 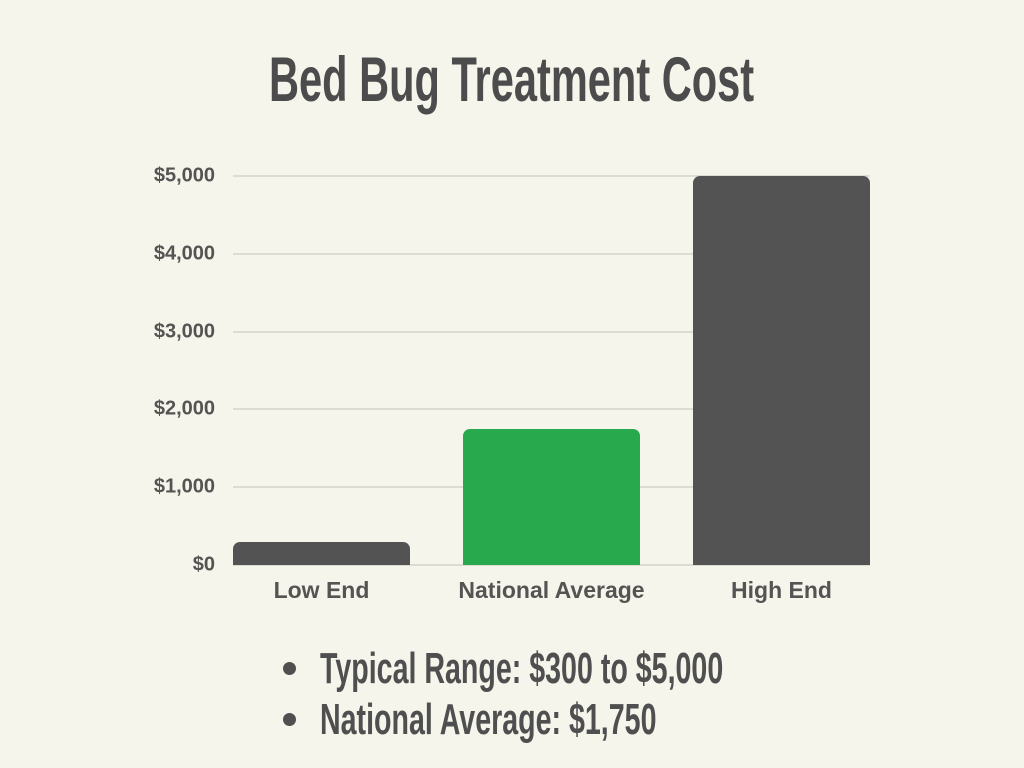 I want to click on note-item-national-average: National Average: $1,750, so click(x=611, y=719).